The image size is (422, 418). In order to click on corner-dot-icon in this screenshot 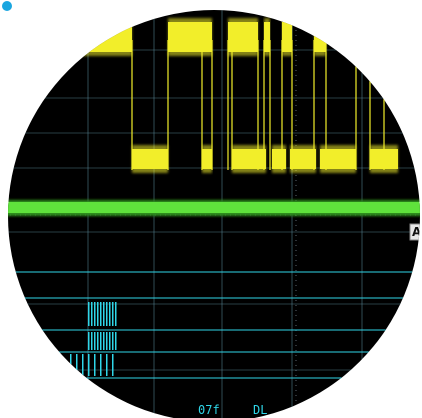, I will do `click(7, 6)`.